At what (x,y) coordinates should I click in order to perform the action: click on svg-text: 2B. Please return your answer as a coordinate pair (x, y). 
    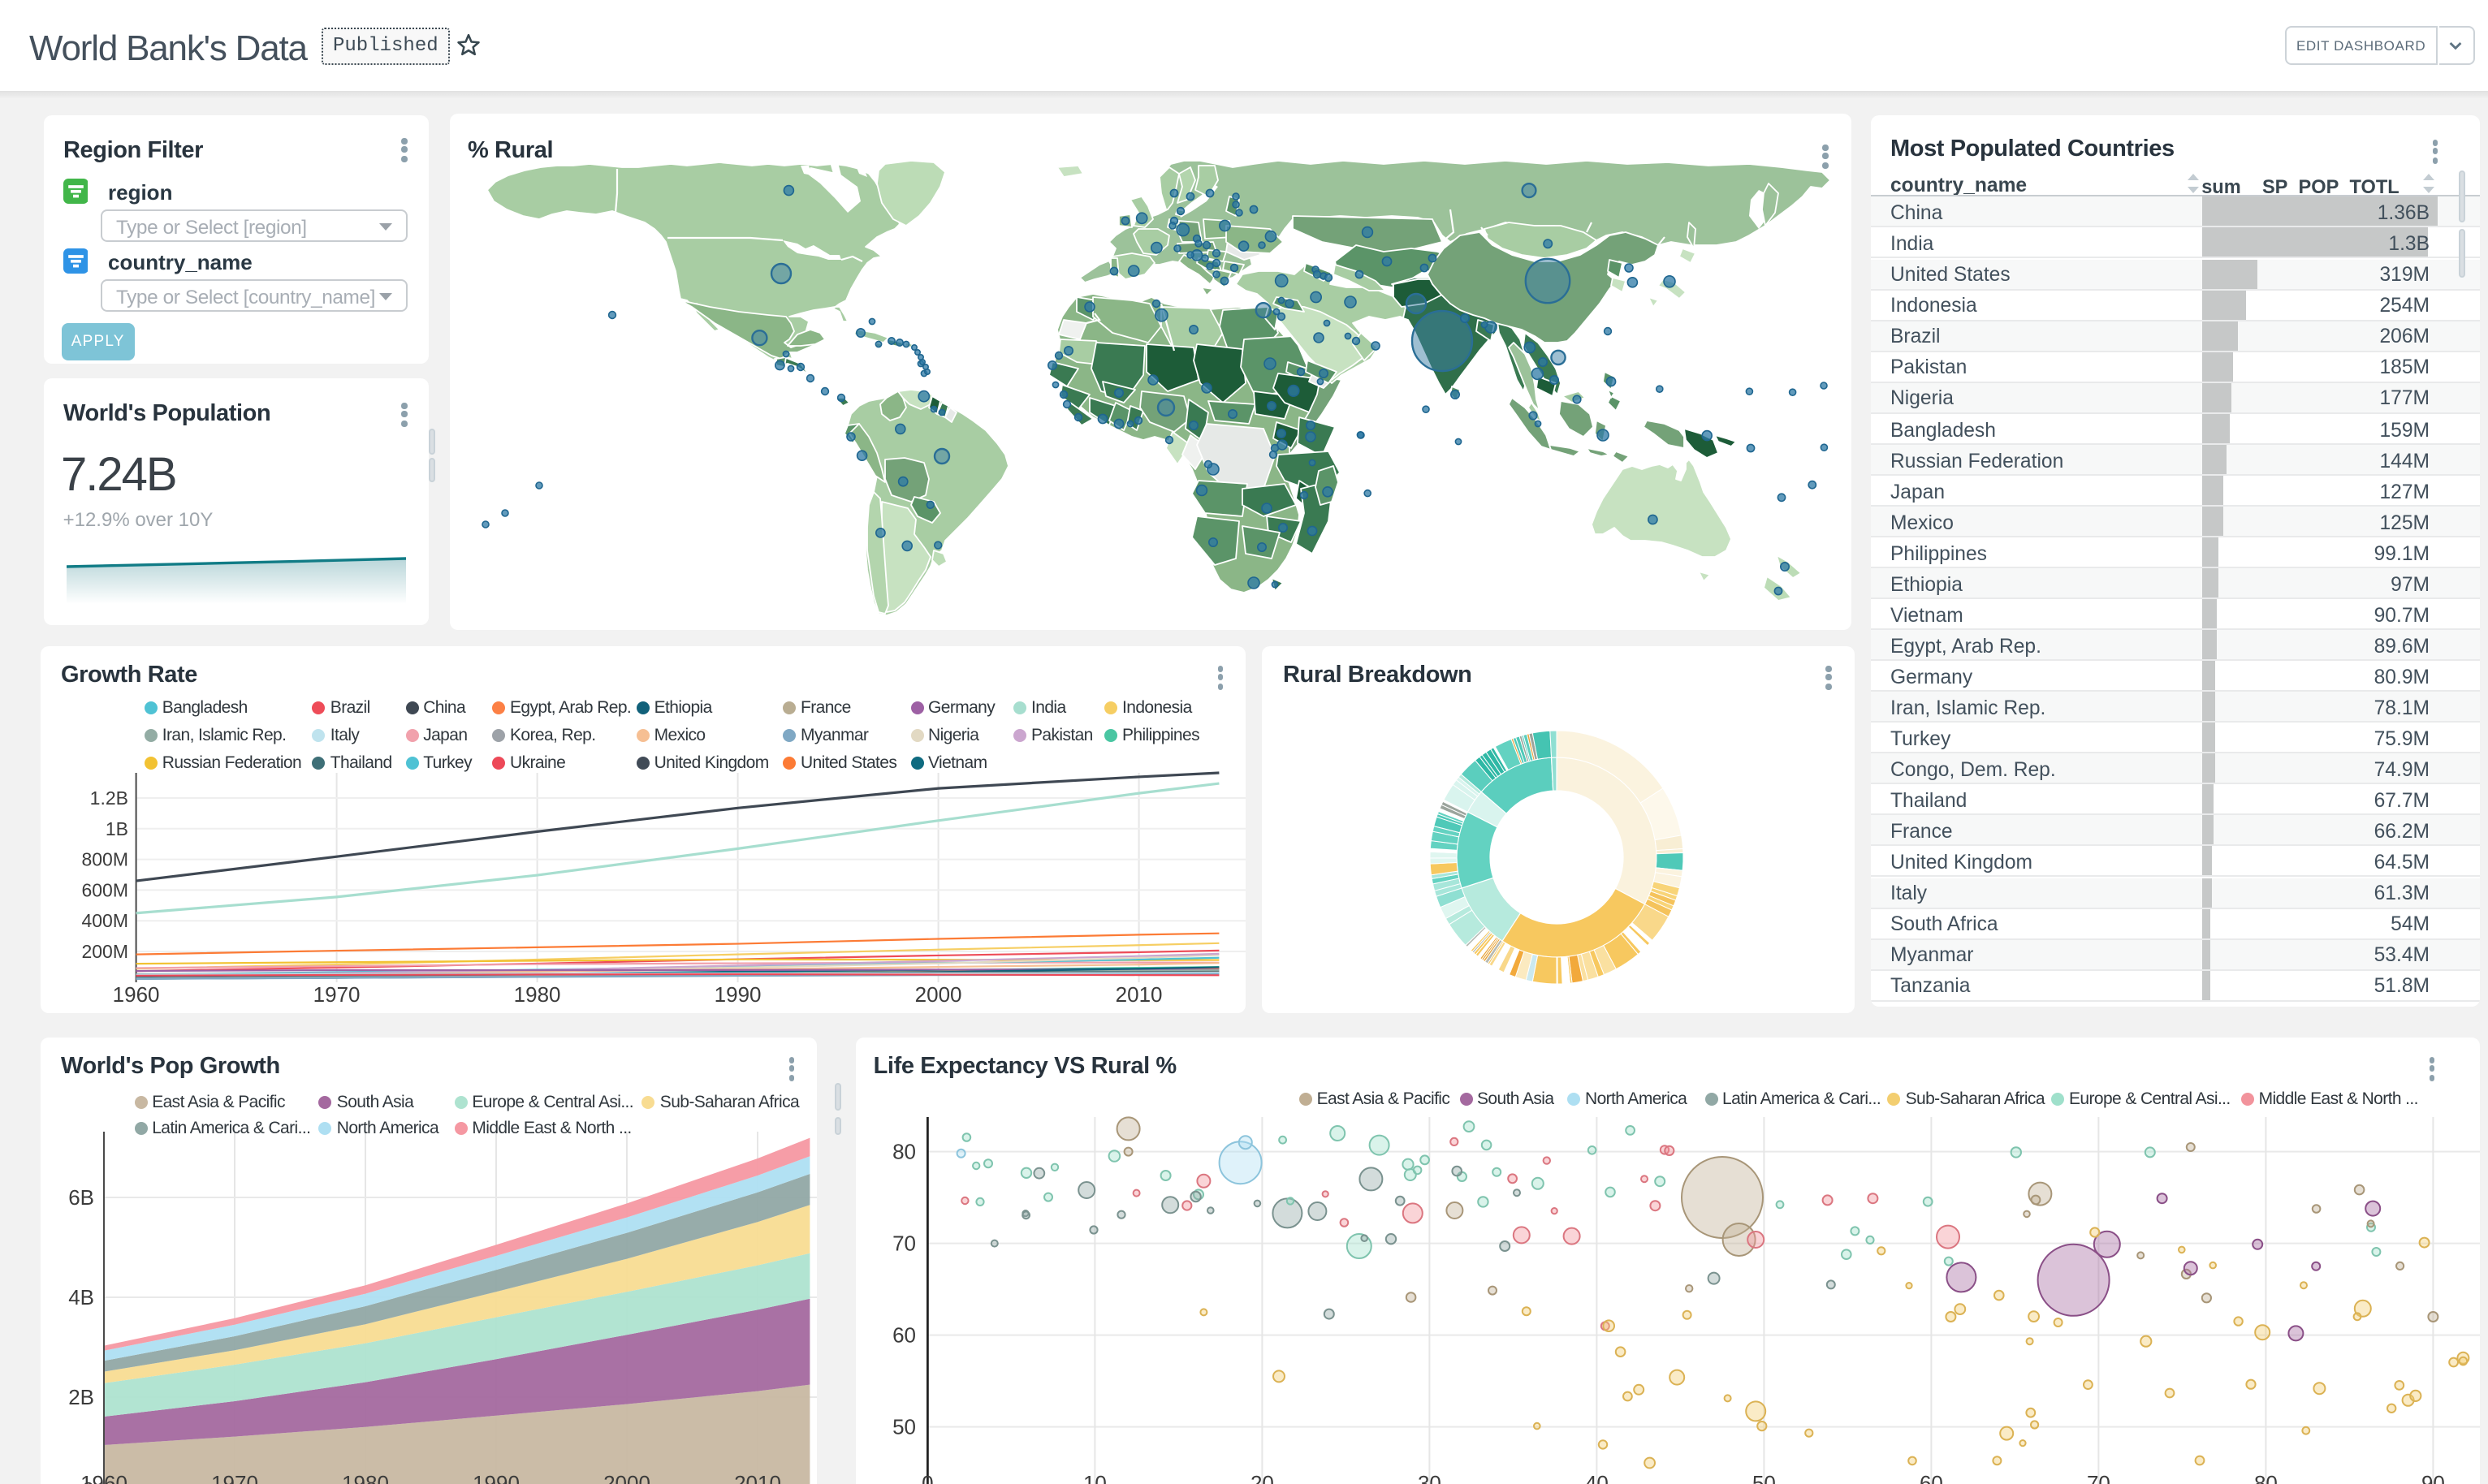
    Looking at the image, I should click on (80, 1397).